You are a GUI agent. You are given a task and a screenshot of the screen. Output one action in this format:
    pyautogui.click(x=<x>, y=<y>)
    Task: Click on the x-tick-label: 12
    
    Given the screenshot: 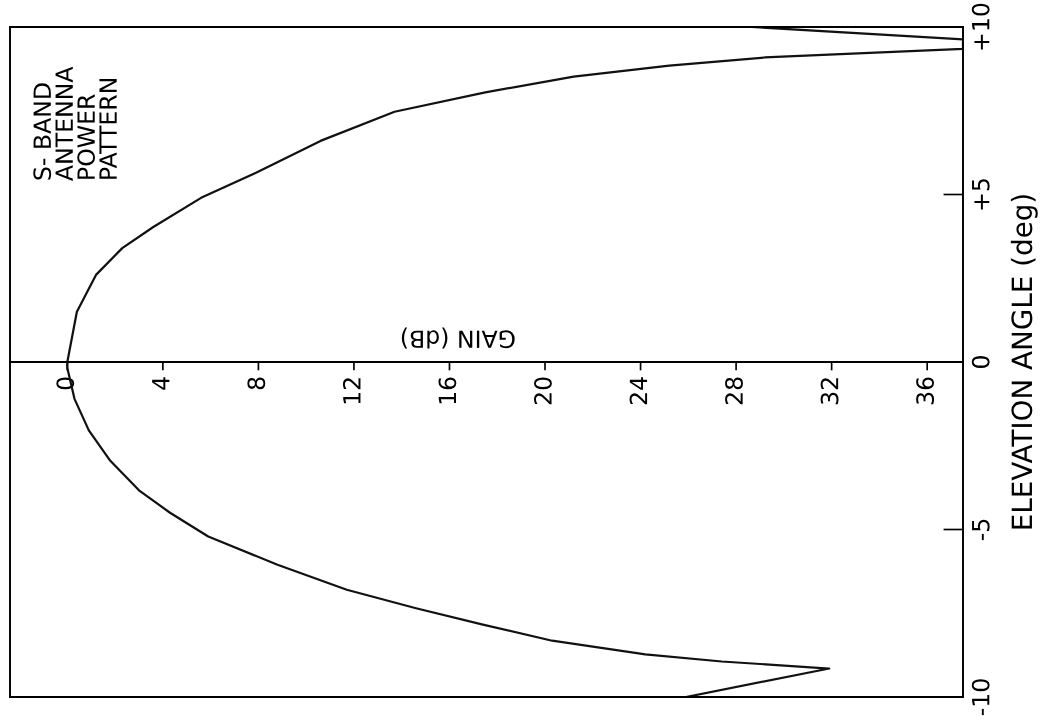 What is the action you would take?
    pyautogui.click(x=351, y=391)
    